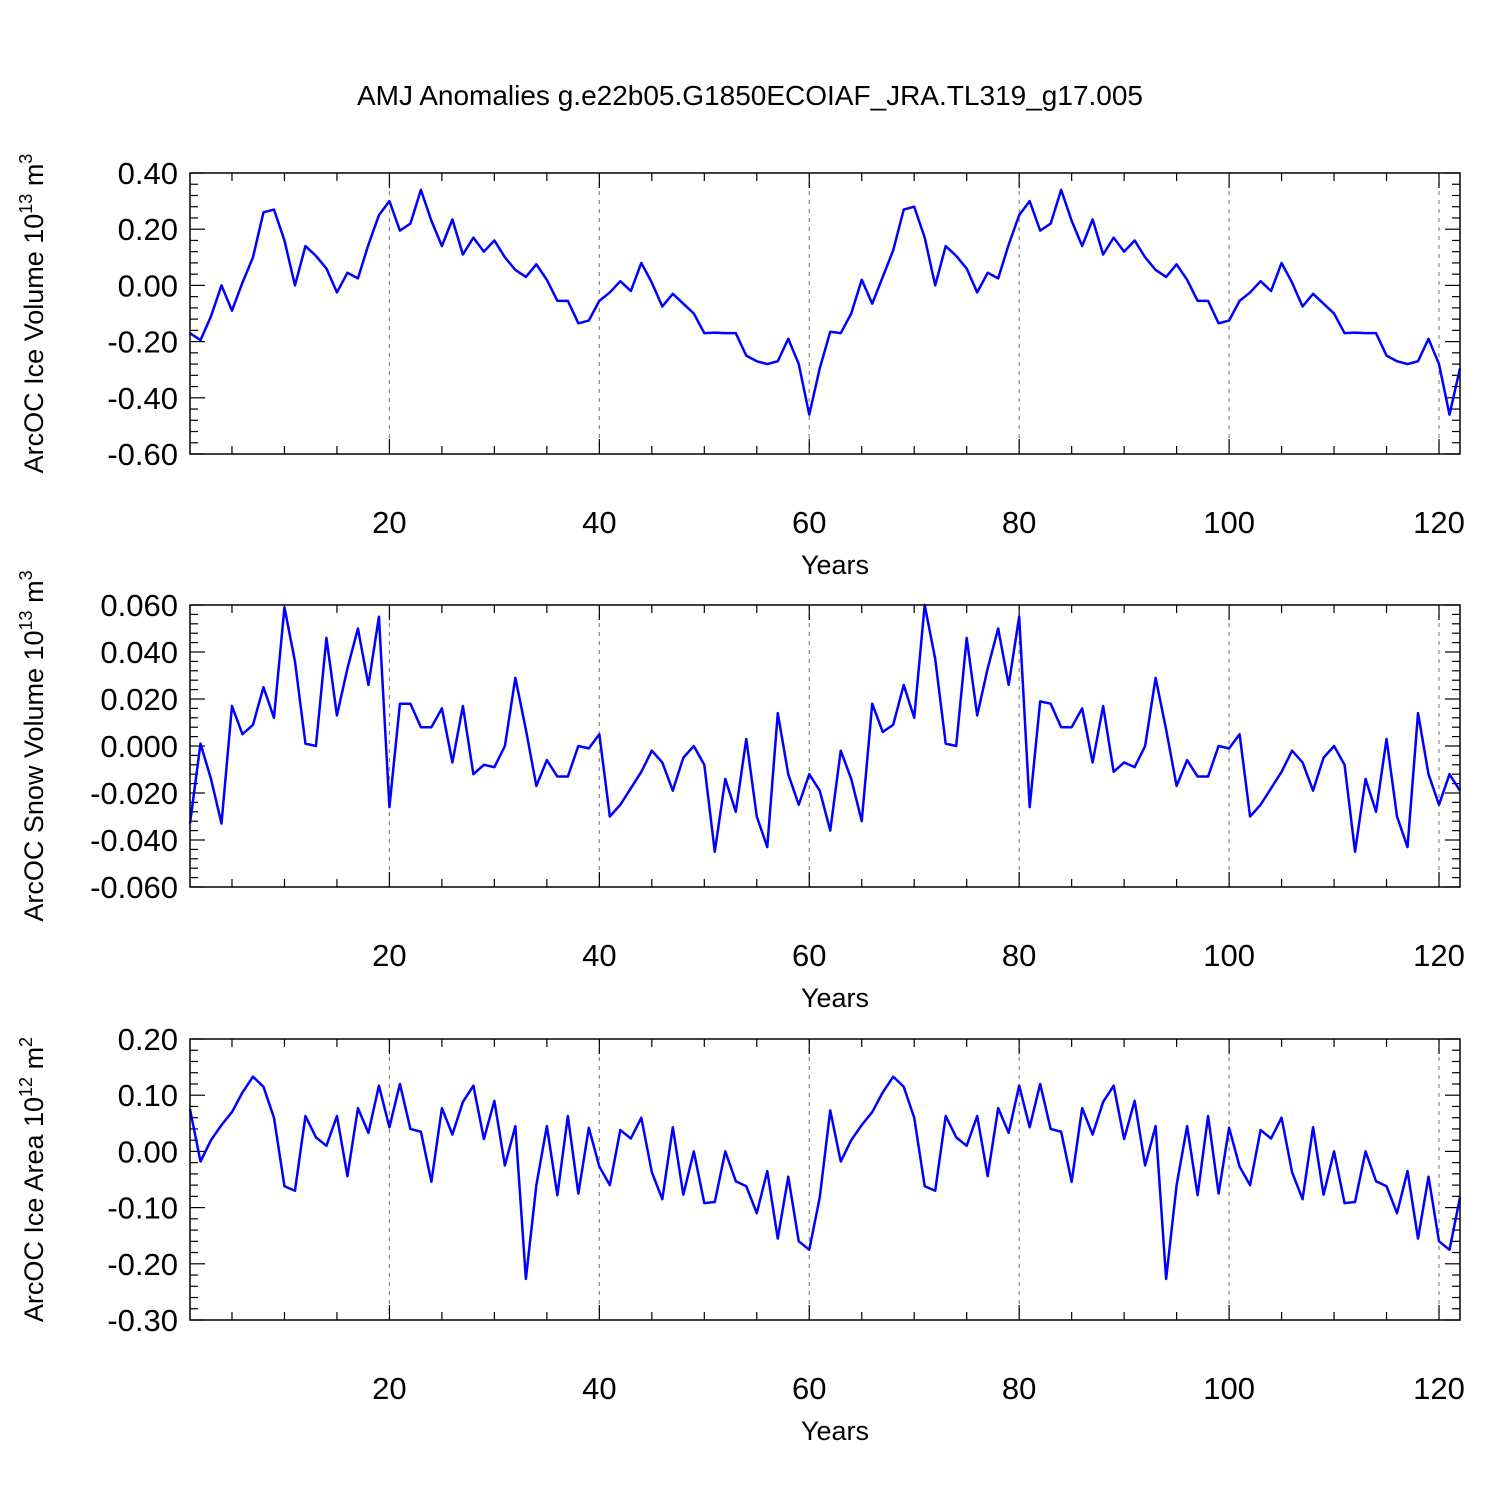  I want to click on y-tick-label: -0.040, so click(134, 840).